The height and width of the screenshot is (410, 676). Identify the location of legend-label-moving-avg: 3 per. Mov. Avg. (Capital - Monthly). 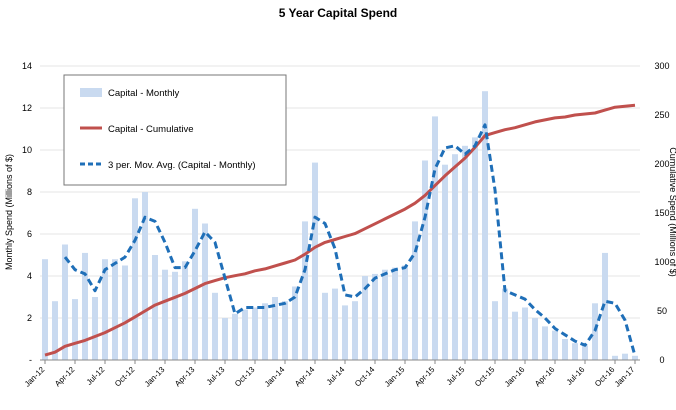
(182, 165).